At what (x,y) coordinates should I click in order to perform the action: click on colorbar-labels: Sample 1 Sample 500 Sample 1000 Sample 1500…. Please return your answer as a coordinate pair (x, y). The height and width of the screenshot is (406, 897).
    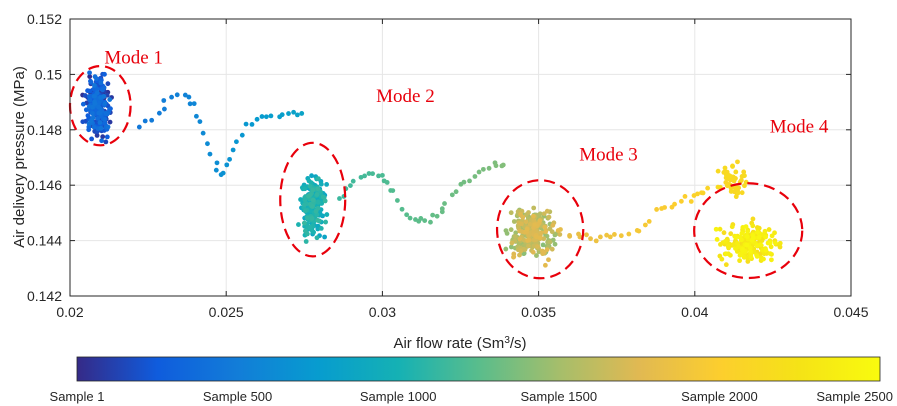
    Looking at the image, I should click on (471, 396).